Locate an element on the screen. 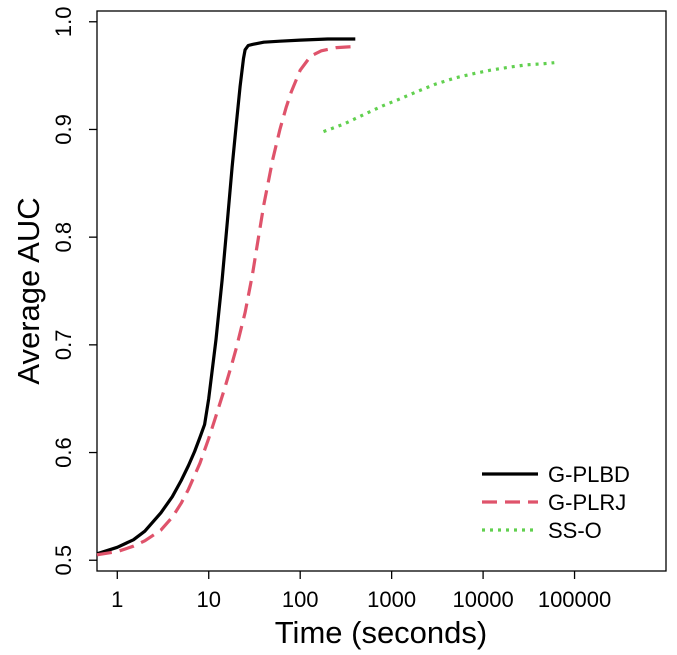 The width and height of the screenshot is (677, 655). x-tick-label: 1 is located at coordinates (117, 599).